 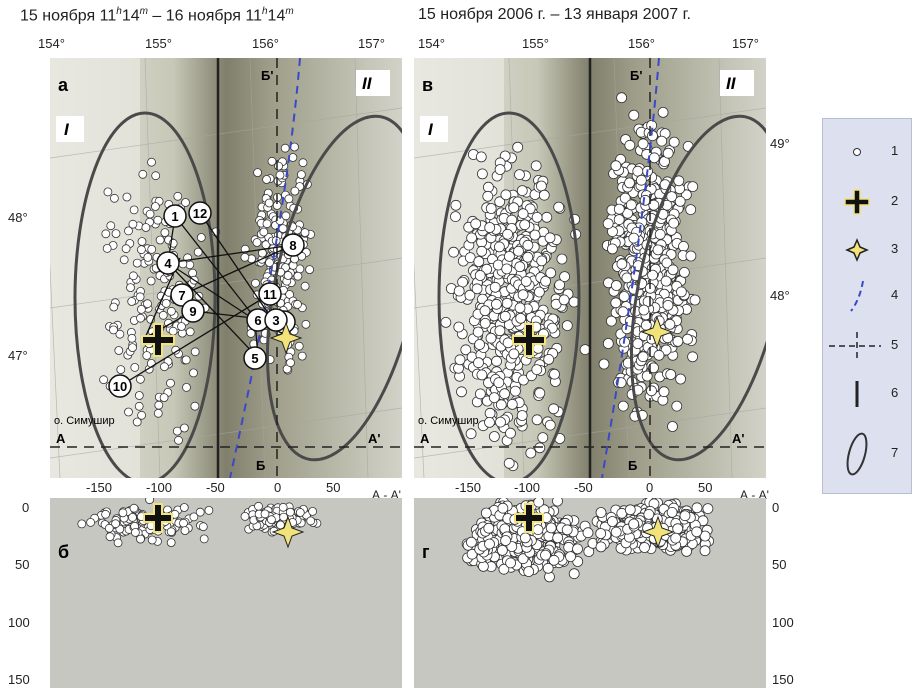 I want to click on event-number: 5, so click(x=254, y=358).